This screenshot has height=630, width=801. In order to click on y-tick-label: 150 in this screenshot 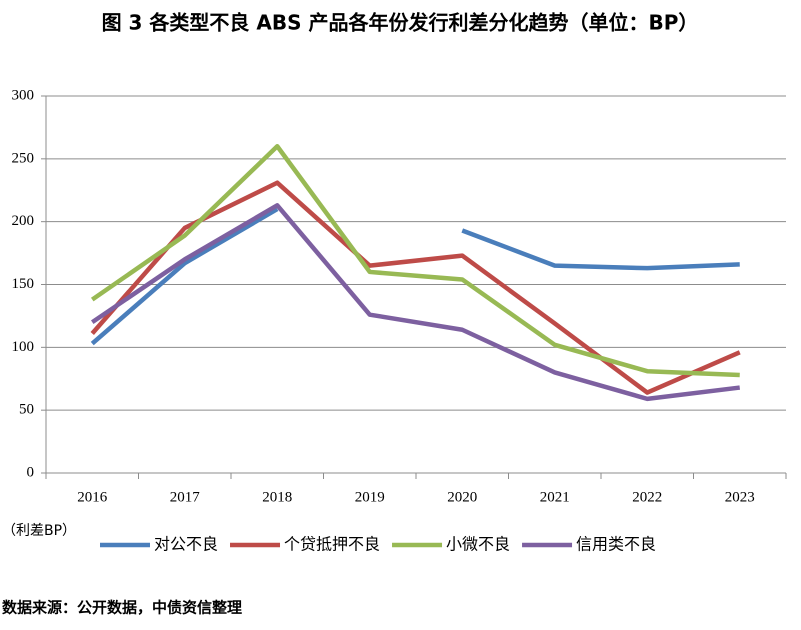, I will do `click(23, 284)`.